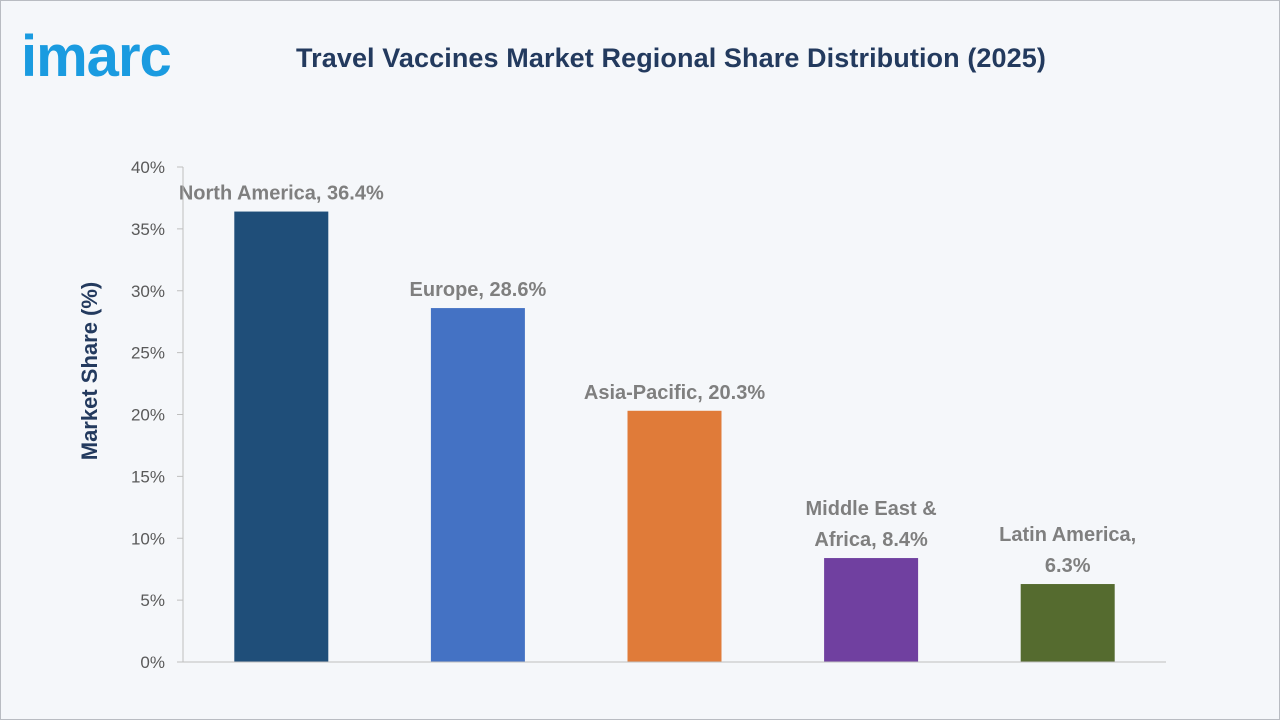  What do you see at coordinates (89, 371) in the screenshot?
I see `y-axis-label: Market Share (%)` at bounding box center [89, 371].